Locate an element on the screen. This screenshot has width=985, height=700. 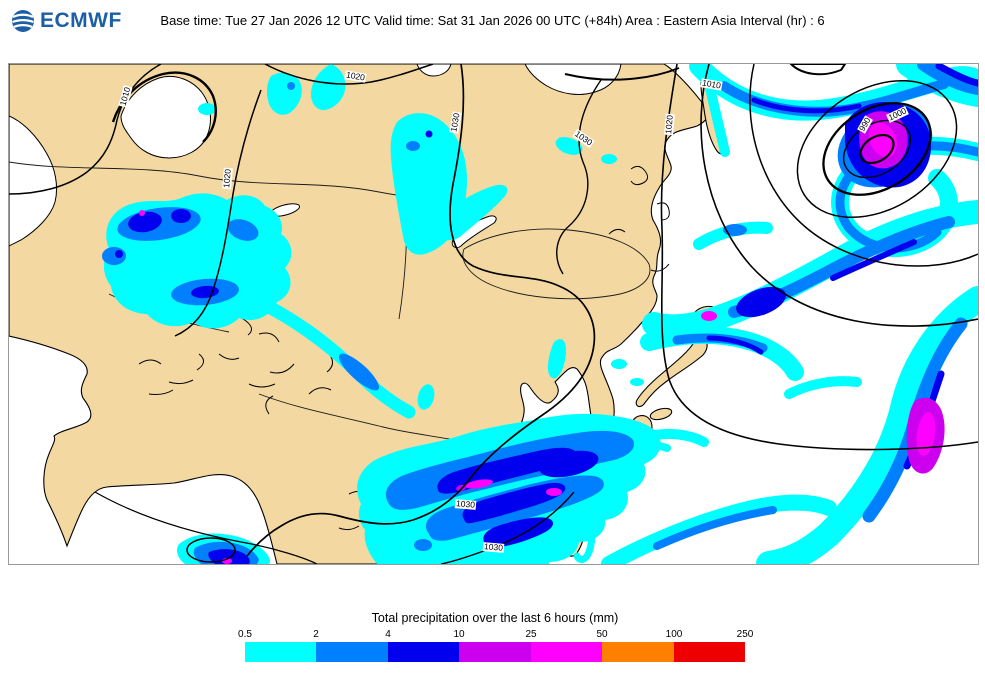
legend-tick: 4 is located at coordinates (388, 634).